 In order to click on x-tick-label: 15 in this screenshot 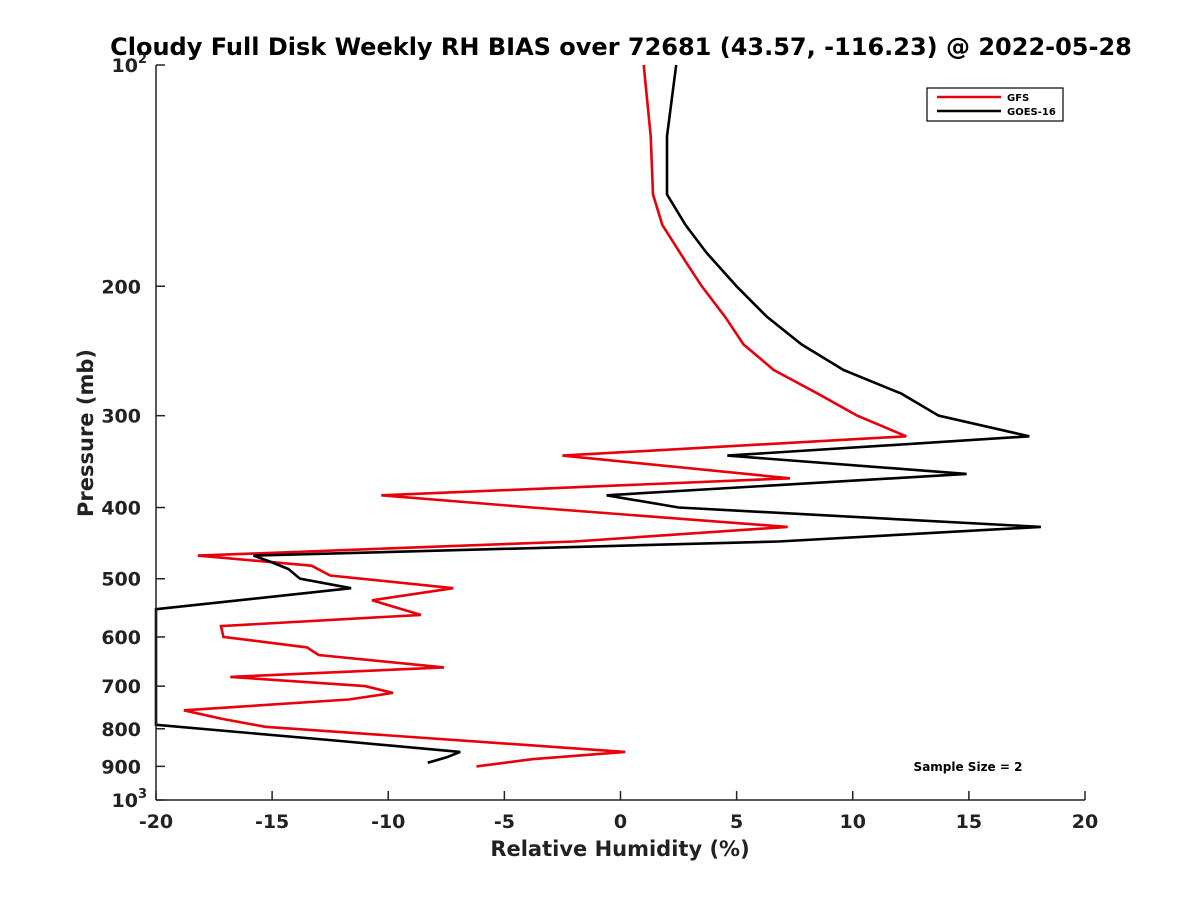, I will do `click(969, 822)`.